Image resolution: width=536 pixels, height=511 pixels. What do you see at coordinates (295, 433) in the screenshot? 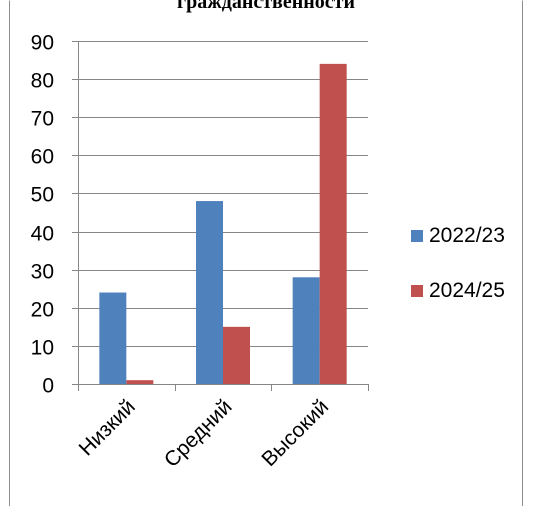
I see `x-tick-label: Высокий` at bounding box center [295, 433].